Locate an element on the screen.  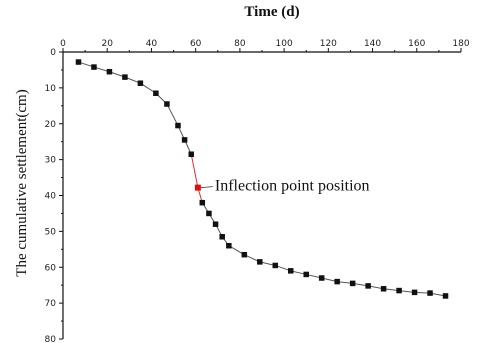
annotation-leader is located at coordinates (206, 187).